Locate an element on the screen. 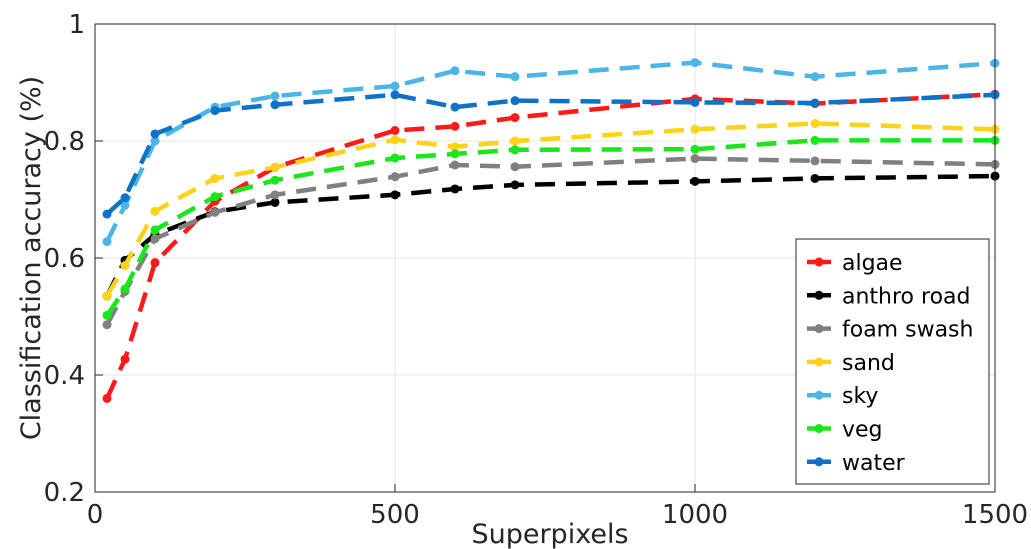 The image size is (1031, 549). x-tick-label: 1500 is located at coordinates (995, 515).